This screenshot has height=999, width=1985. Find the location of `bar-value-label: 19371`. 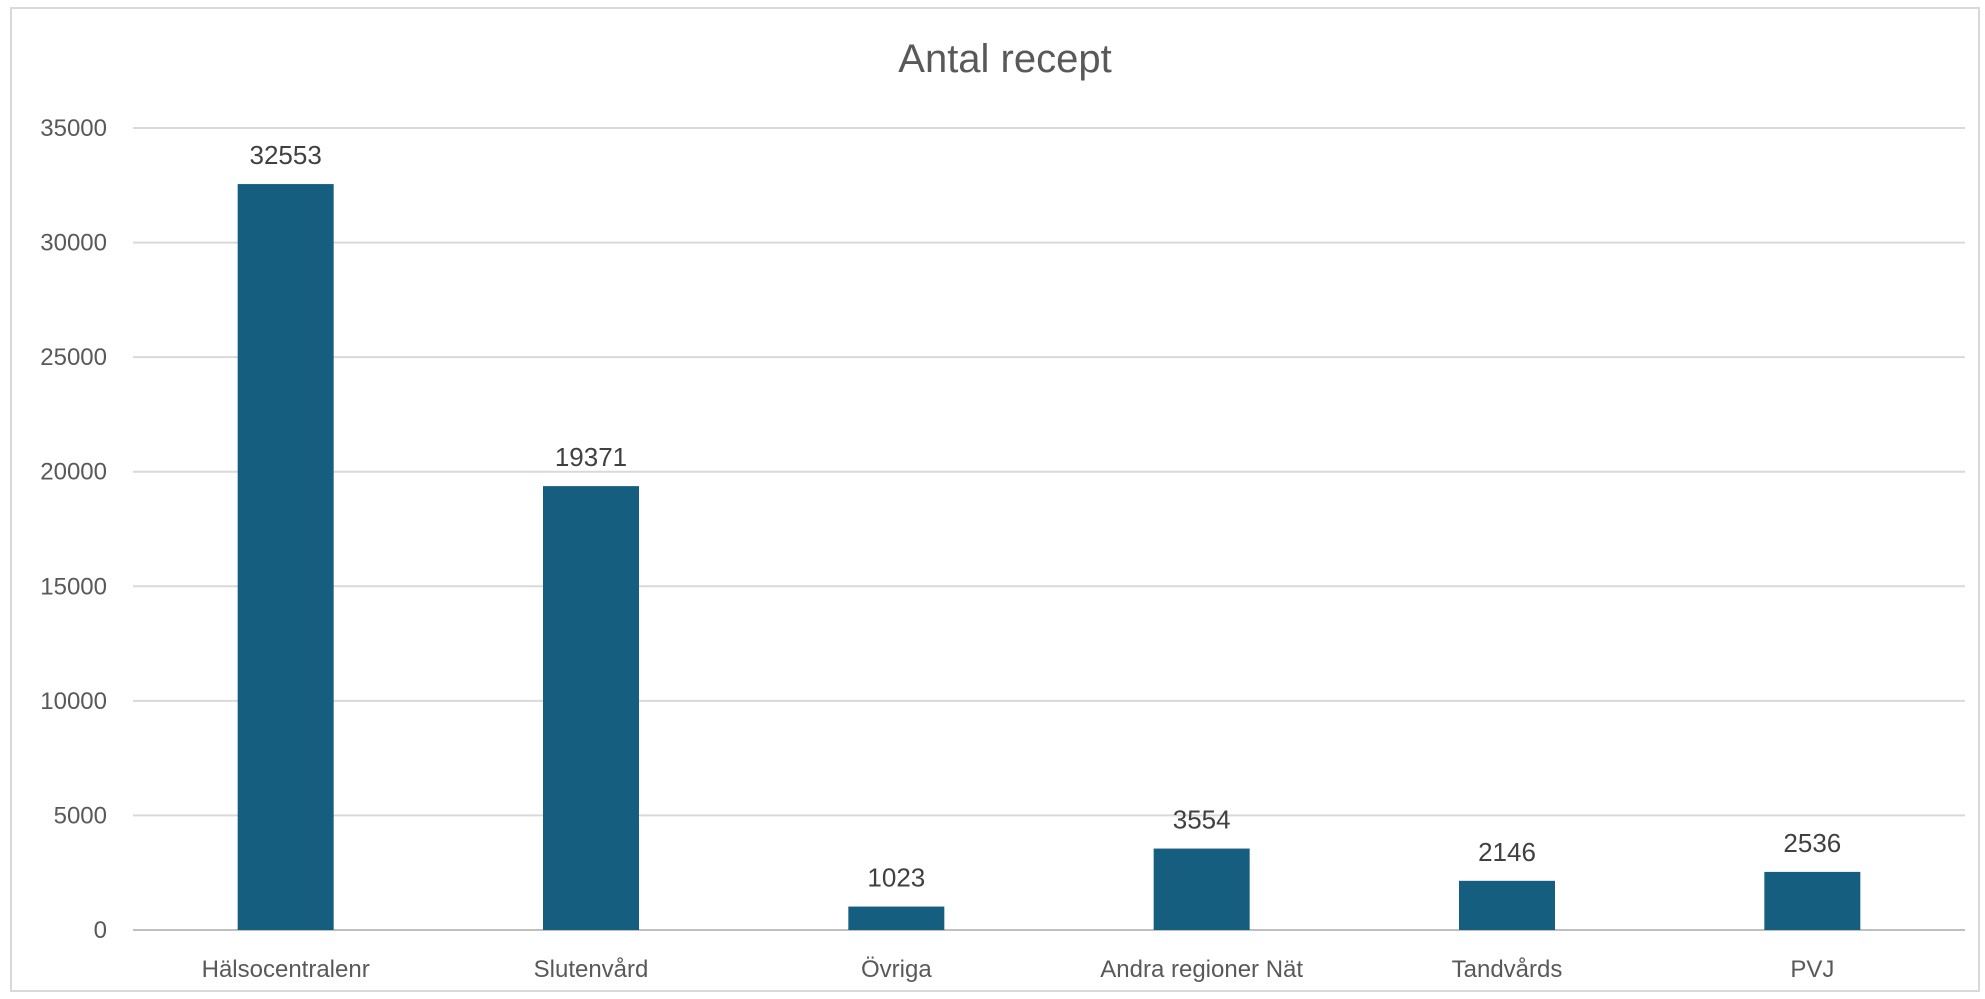

bar-value-label: 19371 is located at coordinates (591, 457).